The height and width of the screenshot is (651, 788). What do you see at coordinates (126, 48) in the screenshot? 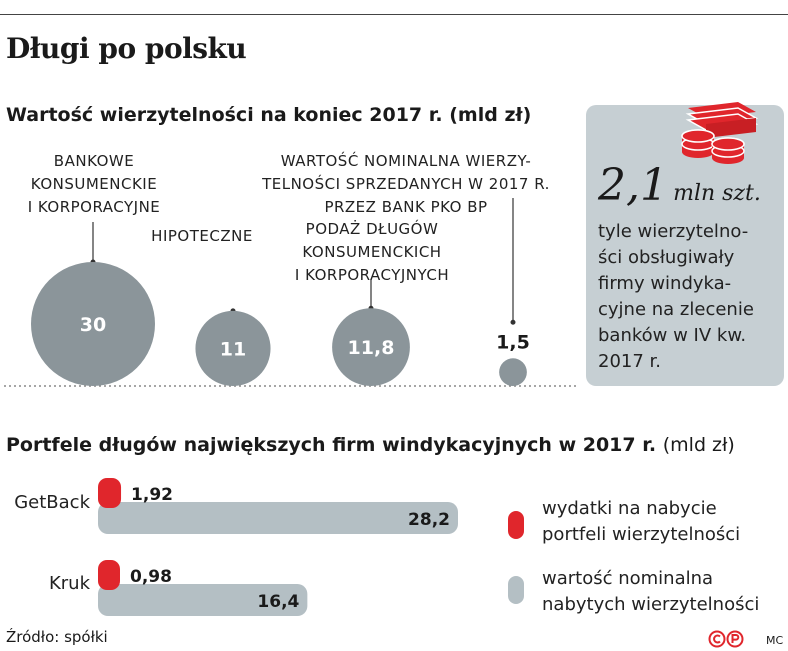
I see `main-title: Długi po polsku` at bounding box center [126, 48].